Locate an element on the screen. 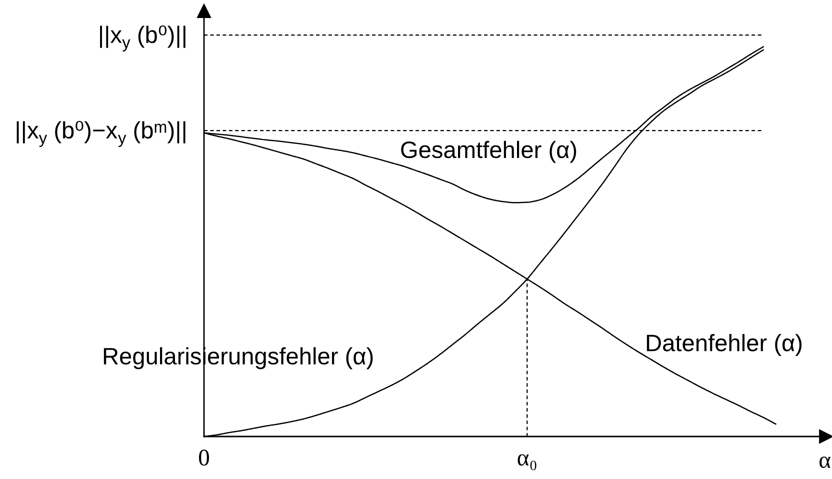 The height and width of the screenshot is (479, 832). series-label: Gesamtfehler (α) is located at coordinates (488, 151).